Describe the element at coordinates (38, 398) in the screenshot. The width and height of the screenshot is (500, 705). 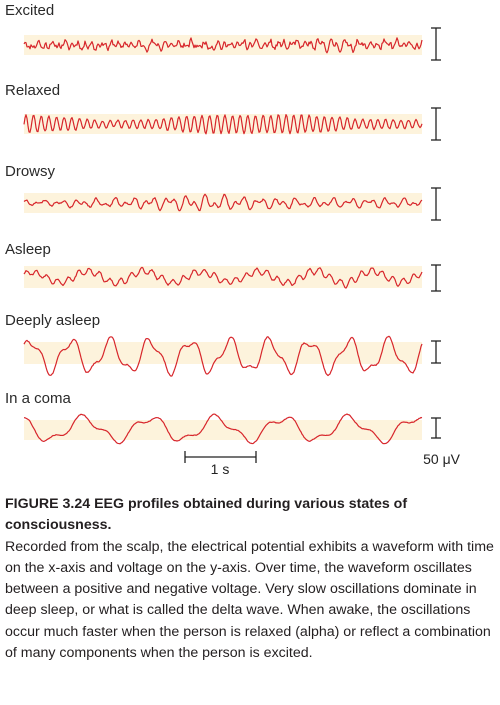
I see `state-label-coma: In a coma` at that location.